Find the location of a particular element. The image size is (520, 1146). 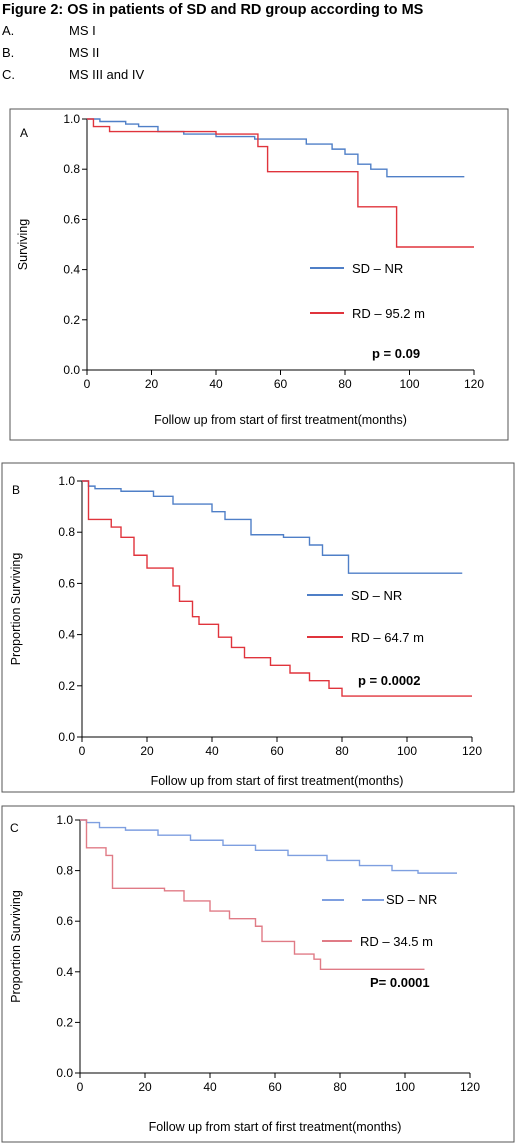

legend-label-rd: RD – 34.5 m is located at coordinates (396, 941).